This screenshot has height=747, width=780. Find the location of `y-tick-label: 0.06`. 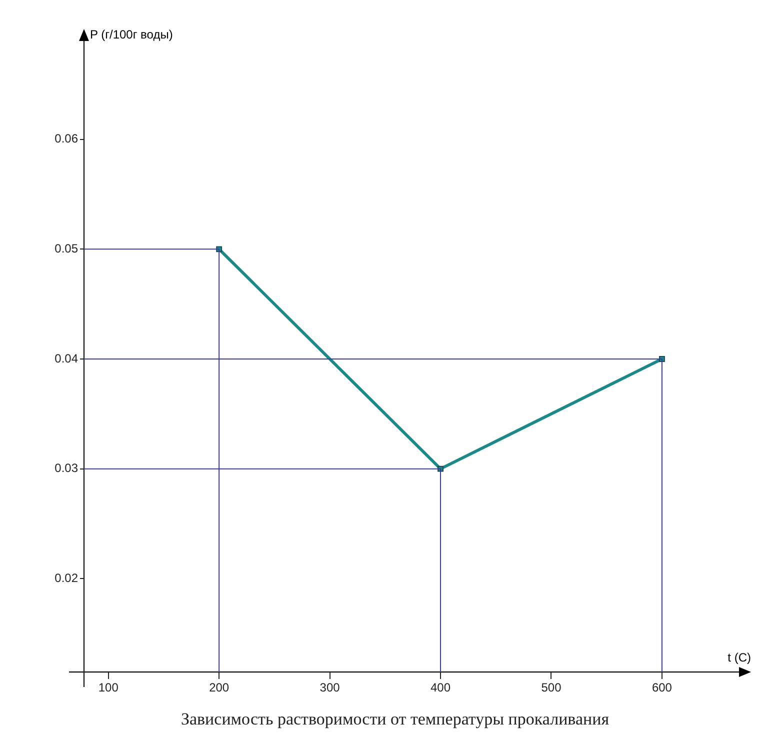

y-tick-label: 0.06 is located at coordinates (66, 139).